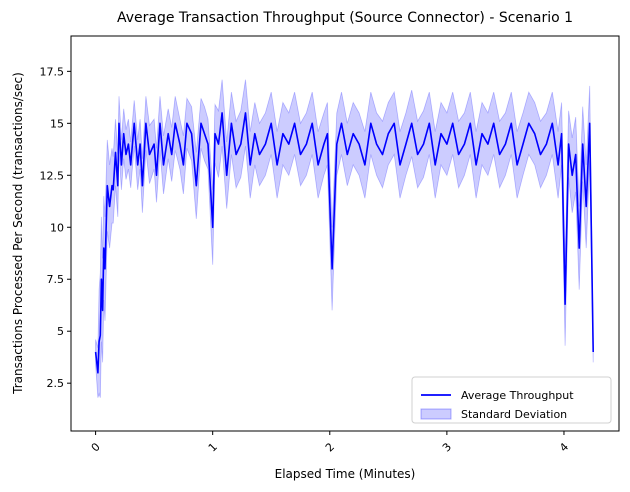  Describe the element at coordinates (96, 447) in the screenshot. I see `x-tick-label: 0` at that location.